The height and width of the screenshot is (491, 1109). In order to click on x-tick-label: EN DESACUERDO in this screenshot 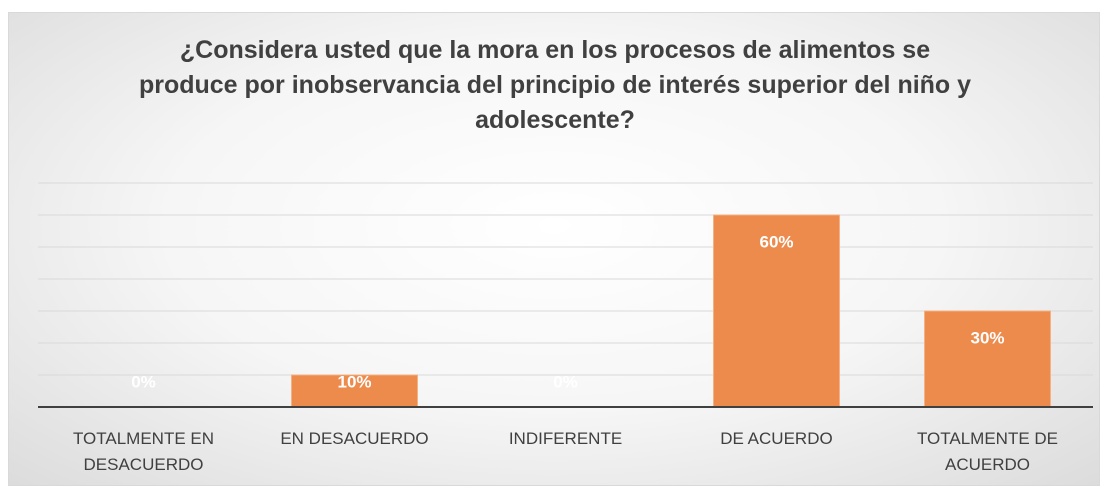, I will do `click(354, 438)`.